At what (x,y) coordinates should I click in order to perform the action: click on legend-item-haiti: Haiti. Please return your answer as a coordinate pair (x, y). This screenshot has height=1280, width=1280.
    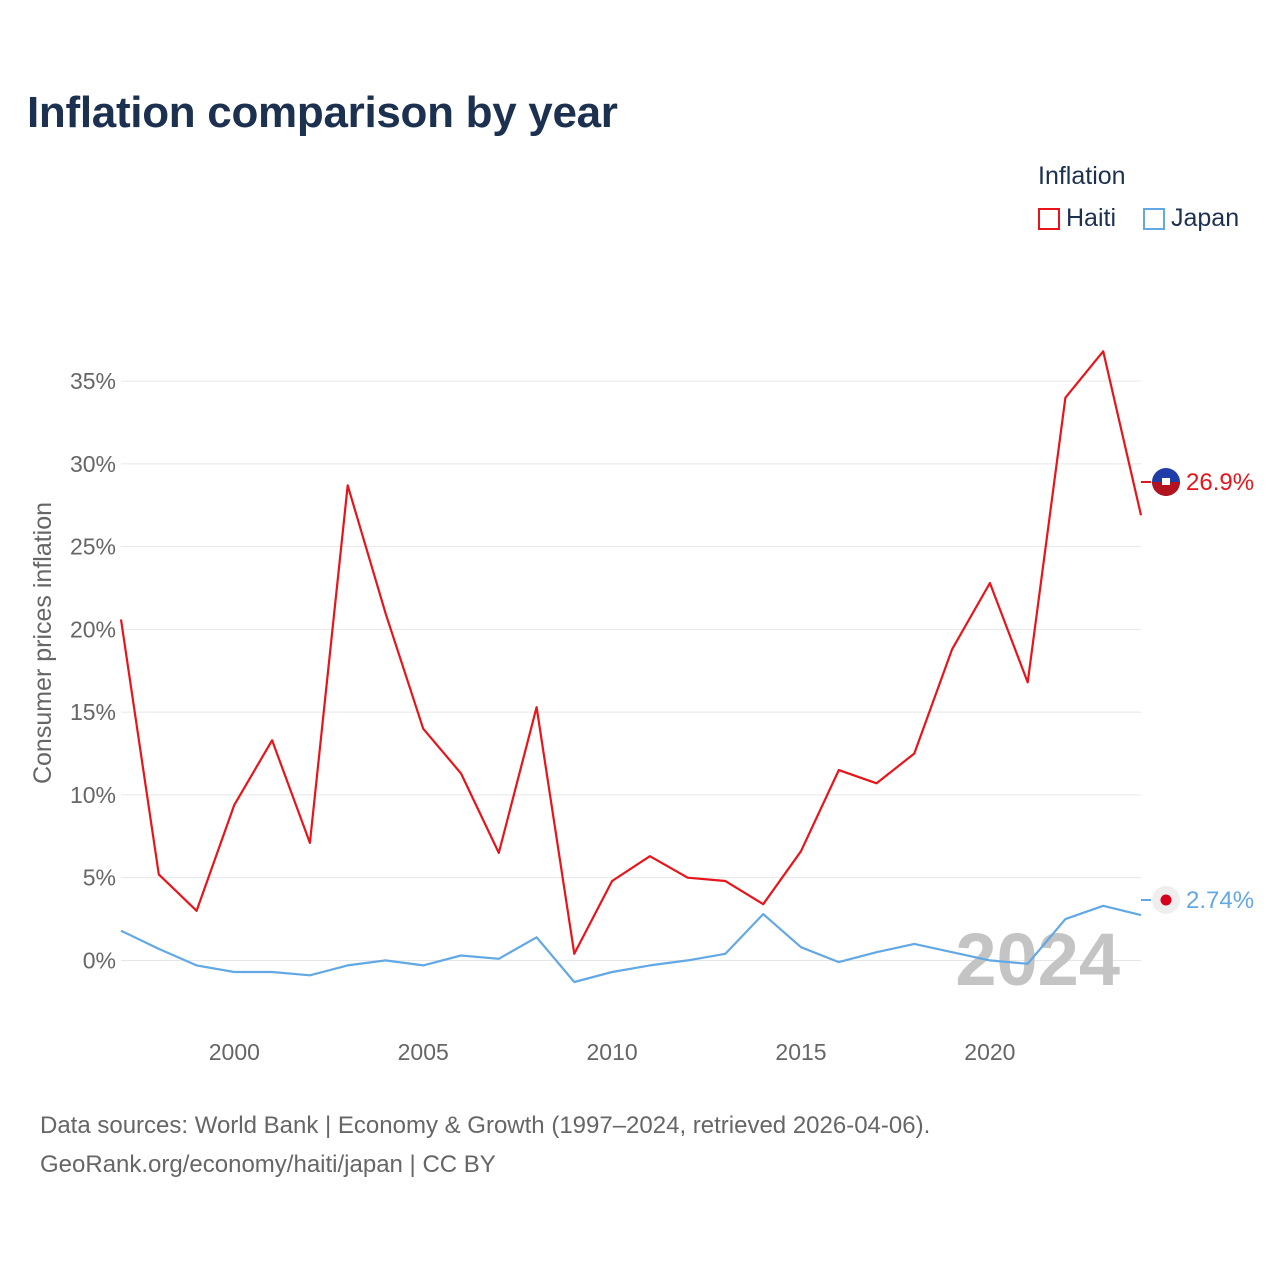
    Looking at the image, I should click on (1077, 218).